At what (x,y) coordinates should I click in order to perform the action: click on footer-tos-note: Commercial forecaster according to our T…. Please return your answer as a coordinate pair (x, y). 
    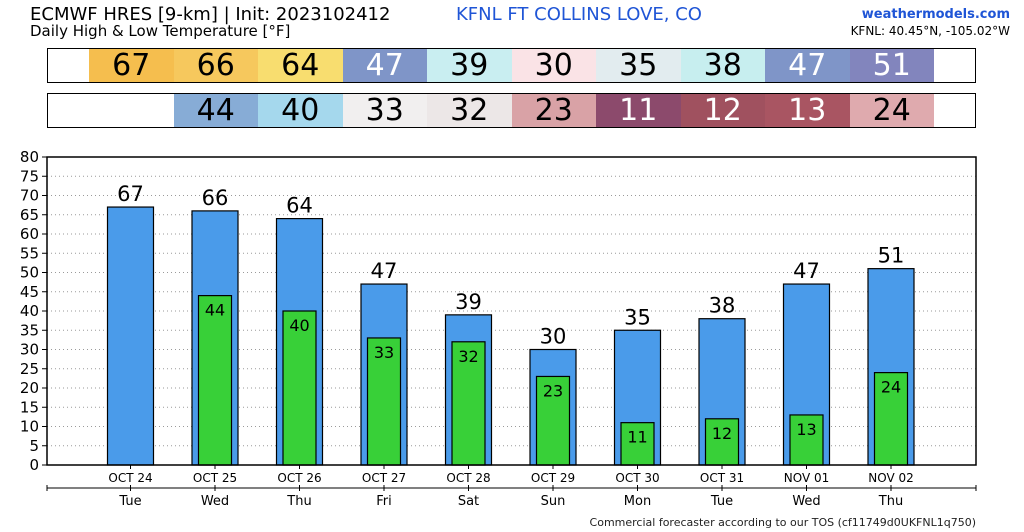
    Looking at the image, I should click on (782, 522).